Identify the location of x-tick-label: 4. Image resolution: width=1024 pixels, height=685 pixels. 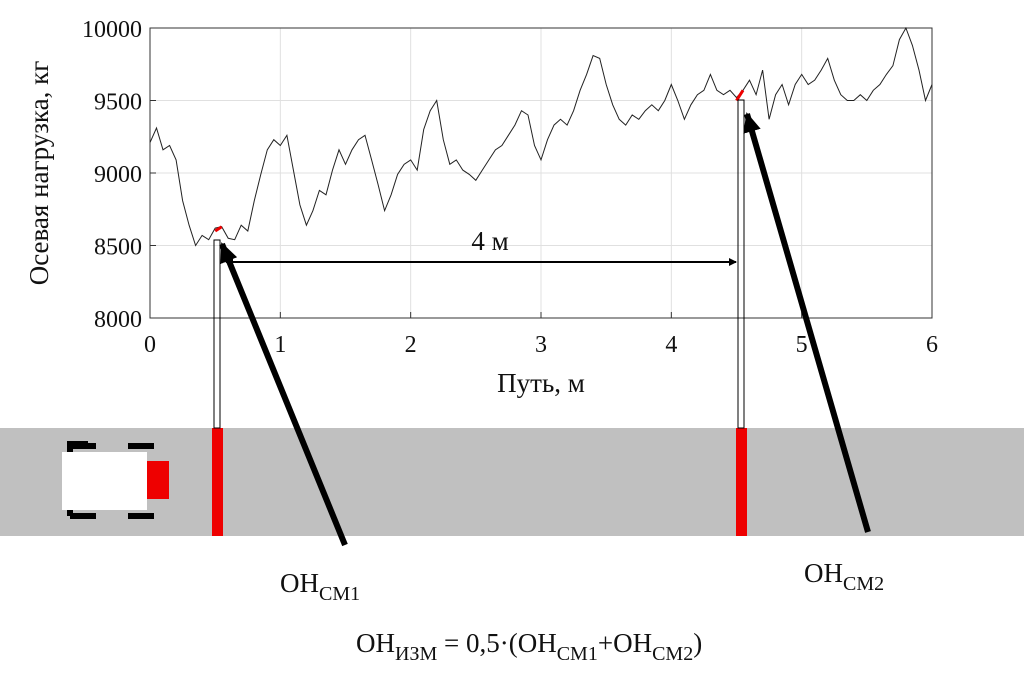
(671, 345).